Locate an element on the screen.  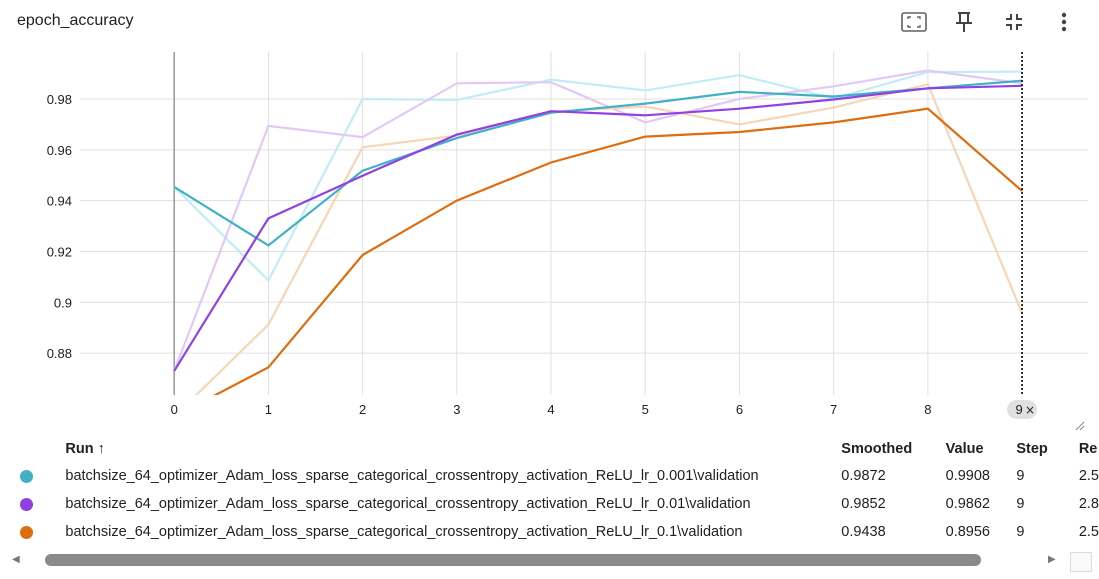
pin-button is located at coordinates (964, 22).